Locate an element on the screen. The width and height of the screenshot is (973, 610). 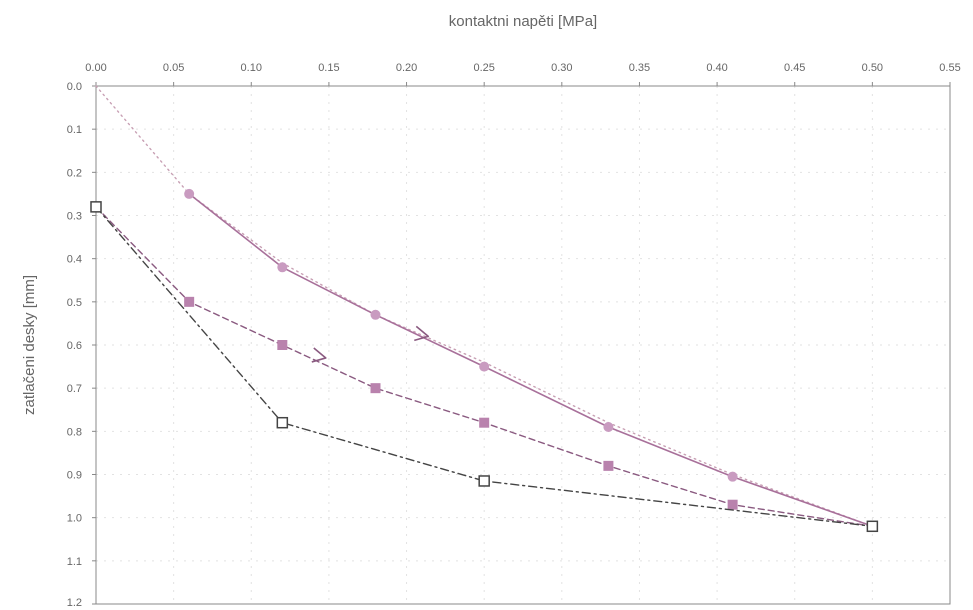
x-tick-label: 0.40 is located at coordinates (716, 68).